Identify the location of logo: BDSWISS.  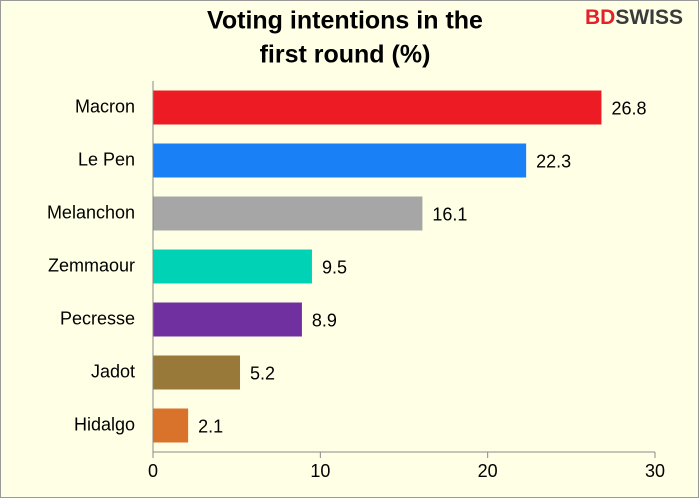
(634, 17).